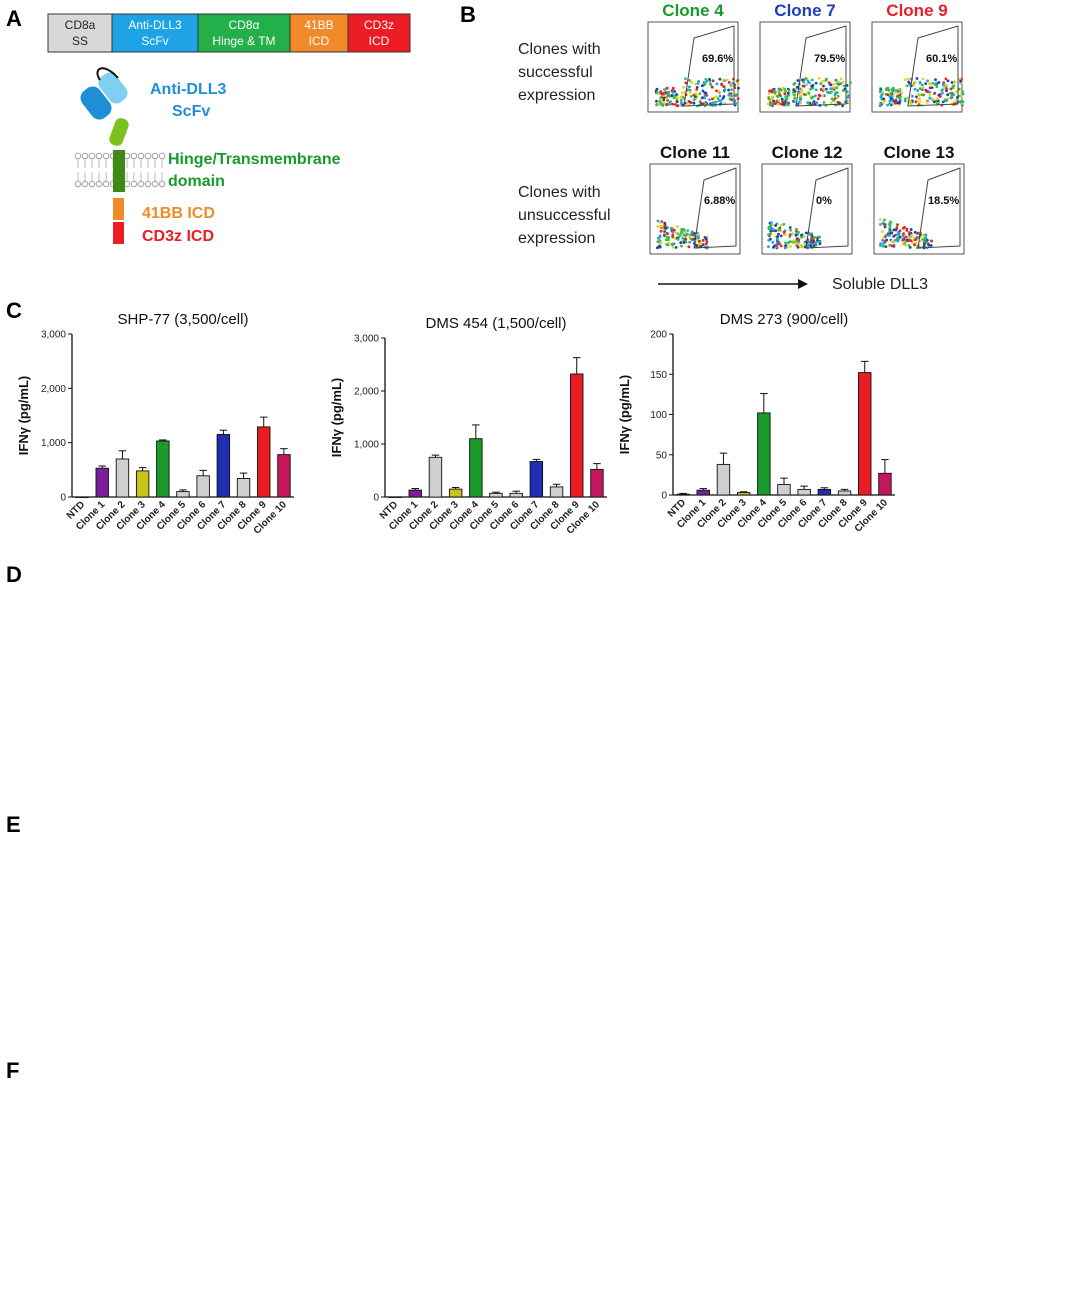  Describe the element at coordinates (941, 59) in the screenshot. I see `flow-gate-percent: 60.1%` at that location.